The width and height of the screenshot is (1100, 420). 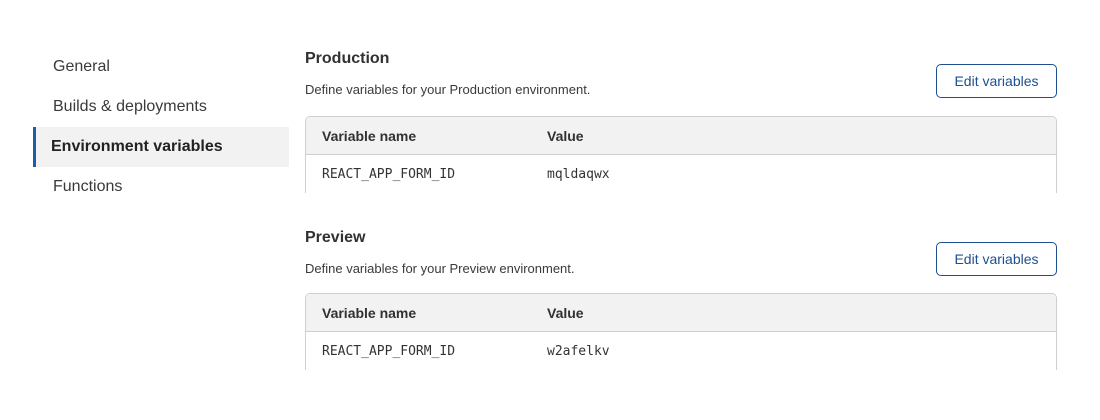 I want to click on section-title: Preview, so click(x=335, y=237).